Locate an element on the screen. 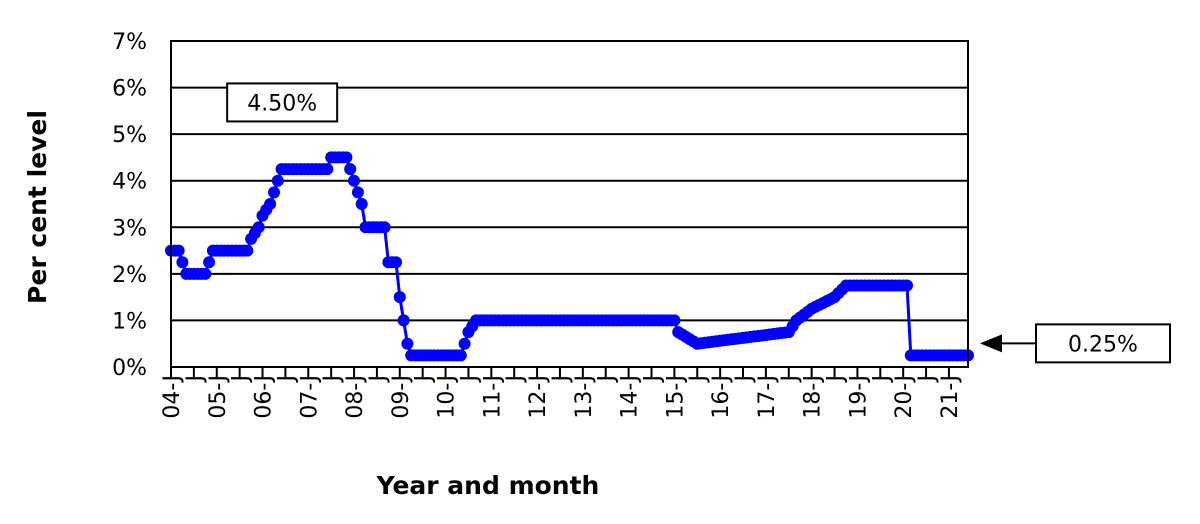  x-tick-label: 11-J is located at coordinates (492, 397).